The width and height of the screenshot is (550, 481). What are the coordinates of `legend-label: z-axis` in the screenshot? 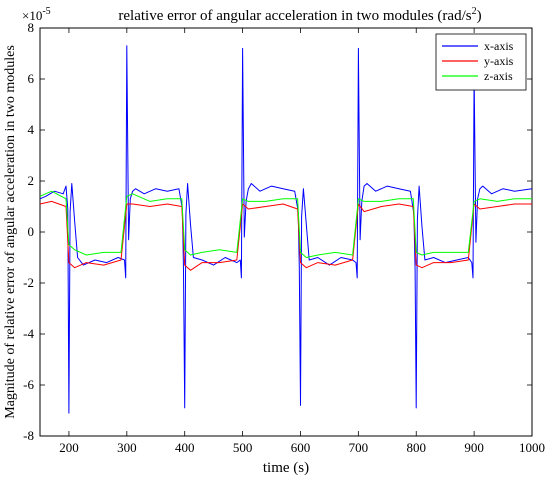 It's located at (498, 76).